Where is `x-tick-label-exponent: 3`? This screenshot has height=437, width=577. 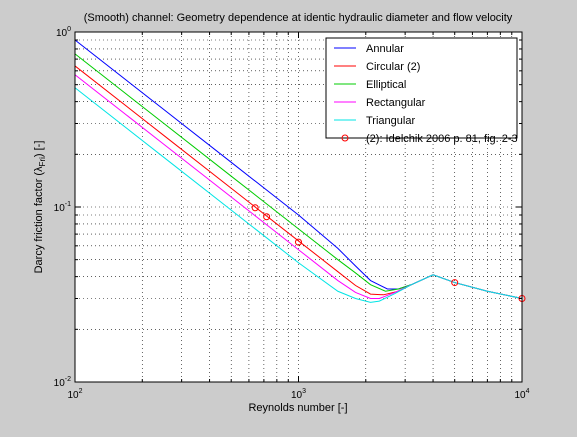
x-tick-label-exponent: 3 is located at coordinates (304, 391).